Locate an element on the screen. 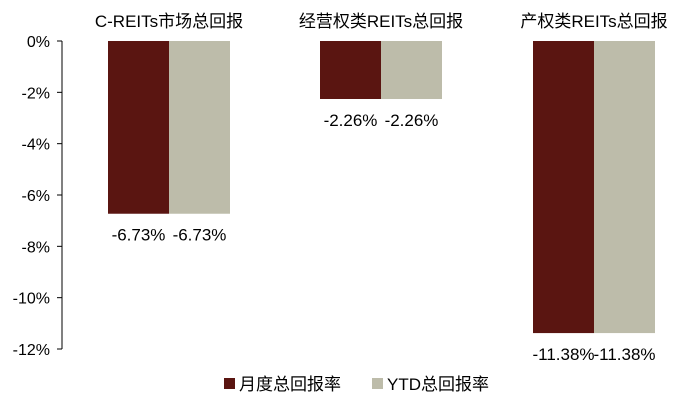 Image resolution: width=700 pixels, height=410 pixels. y-tick-label: -2% is located at coordinates (36, 93).